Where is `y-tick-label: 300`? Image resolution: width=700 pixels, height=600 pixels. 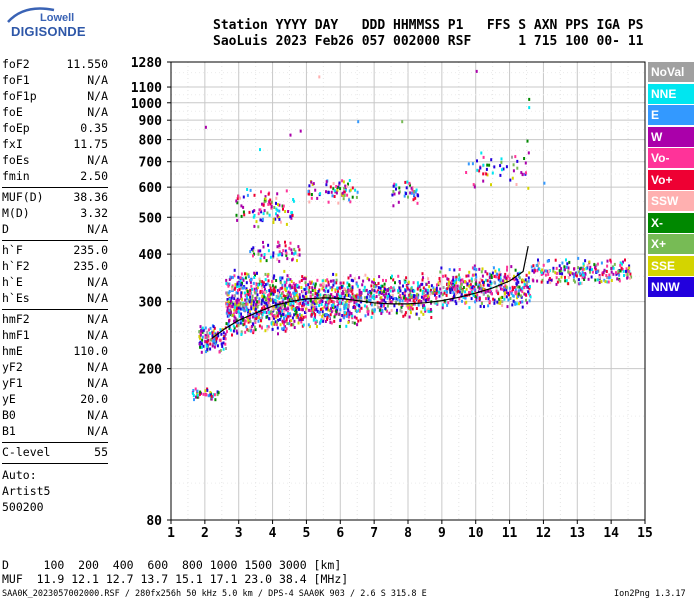
y-tick-label: 300 is located at coordinates (151, 303).